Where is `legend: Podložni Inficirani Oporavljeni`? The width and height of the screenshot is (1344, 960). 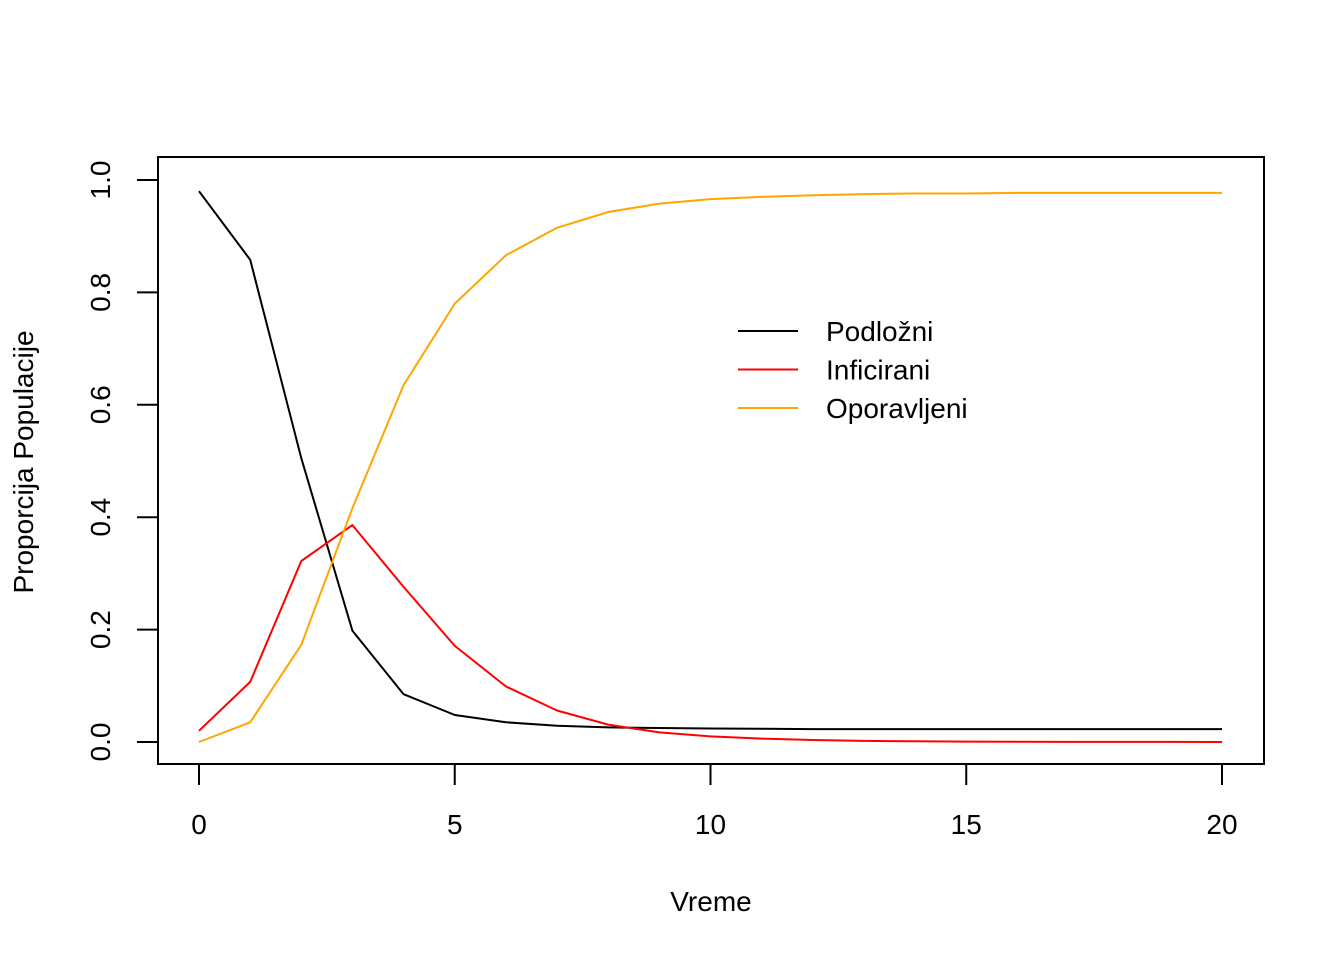
legend: Podložni Inficirani Oporavljeni is located at coordinates (853, 370).